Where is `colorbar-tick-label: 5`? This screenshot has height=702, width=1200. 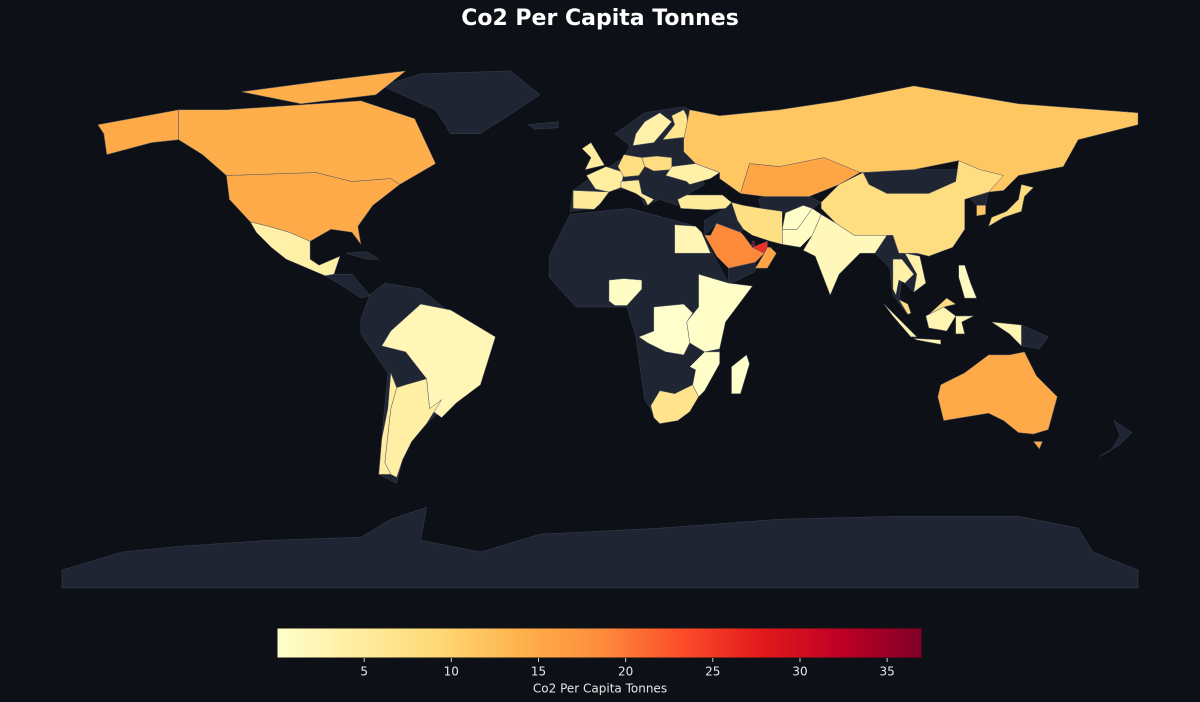
colorbar-tick-label: 5 is located at coordinates (364, 672).